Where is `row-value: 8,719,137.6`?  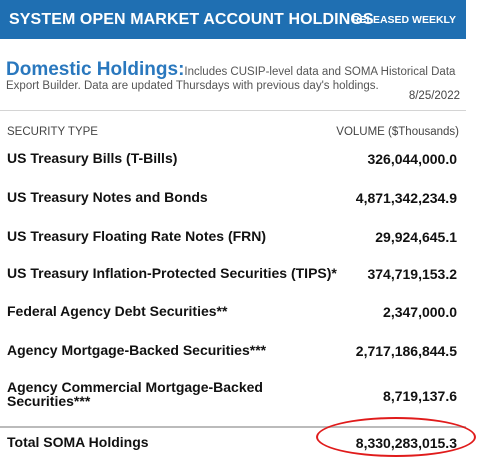 row-value: 8,719,137.6 is located at coordinates (420, 396).